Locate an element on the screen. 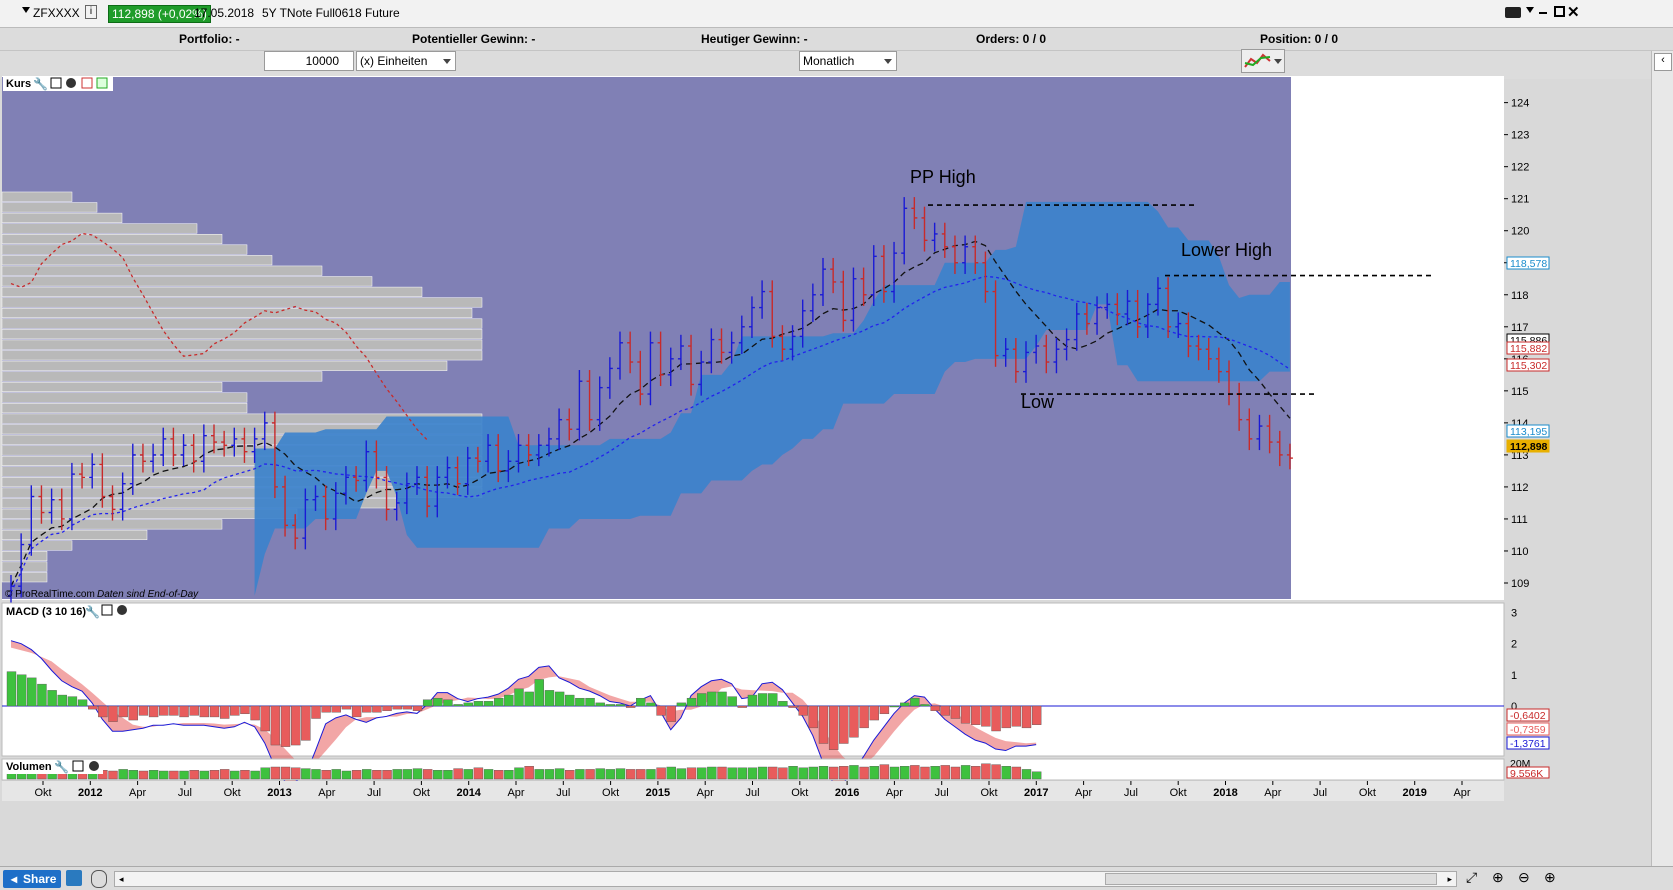  close-icon: ✕ is located at coordinates (1573, 12).